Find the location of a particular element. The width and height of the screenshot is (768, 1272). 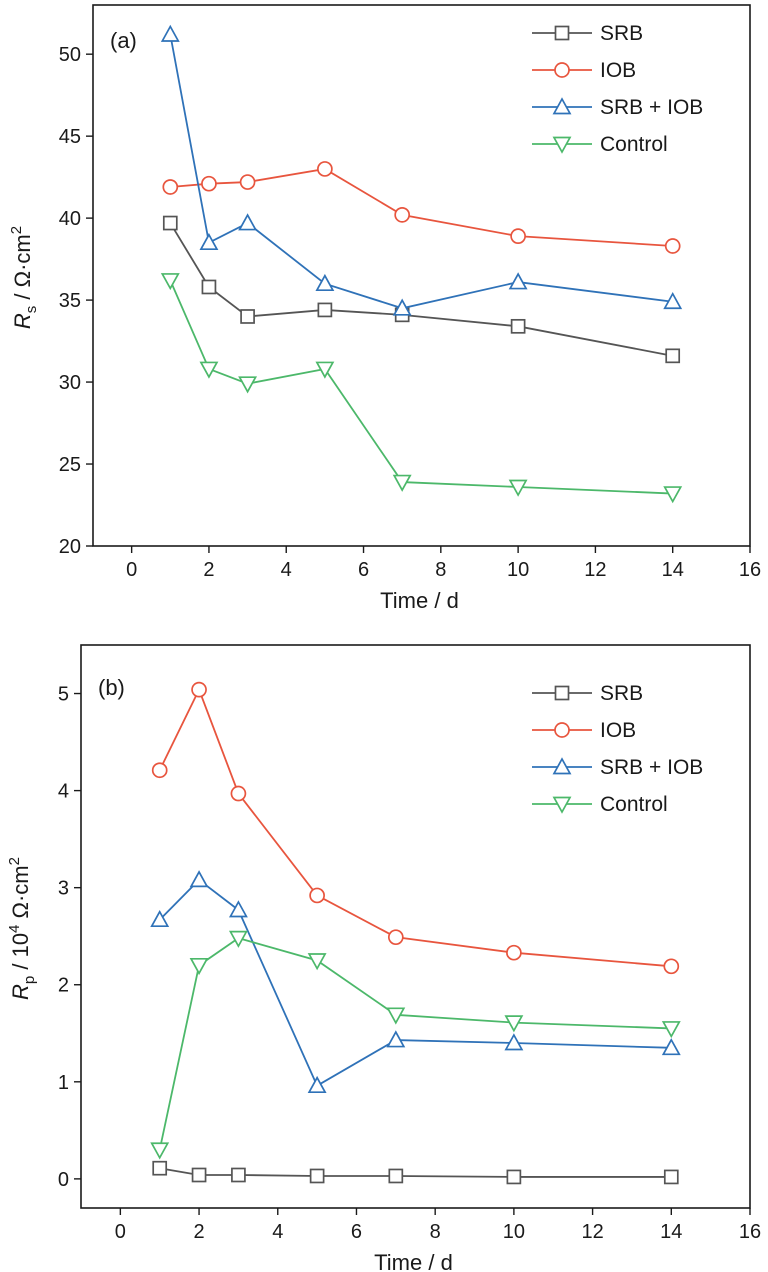

y-axis-title: Rp / 104 Ω·cm2 is located at coordinates (22, 928).